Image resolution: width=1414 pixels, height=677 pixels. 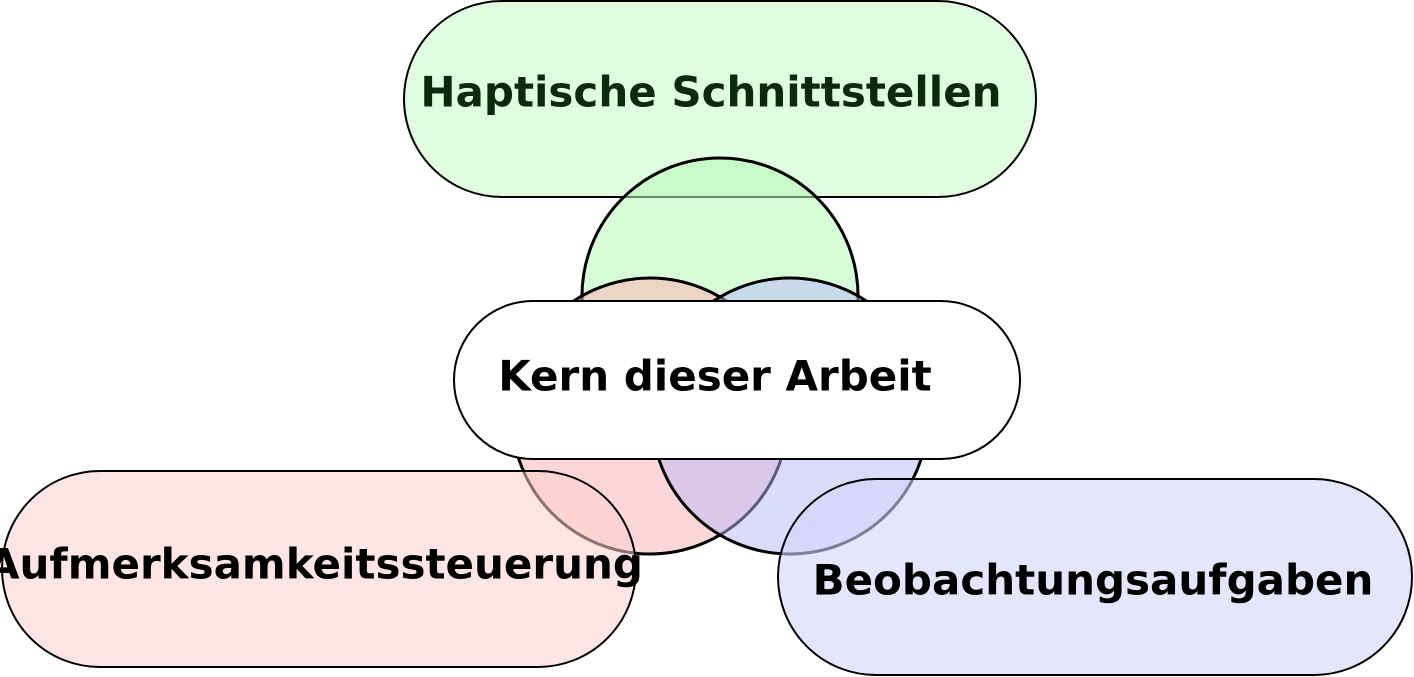 I want to click on attention-control-pill, so click(x=319, y=569).